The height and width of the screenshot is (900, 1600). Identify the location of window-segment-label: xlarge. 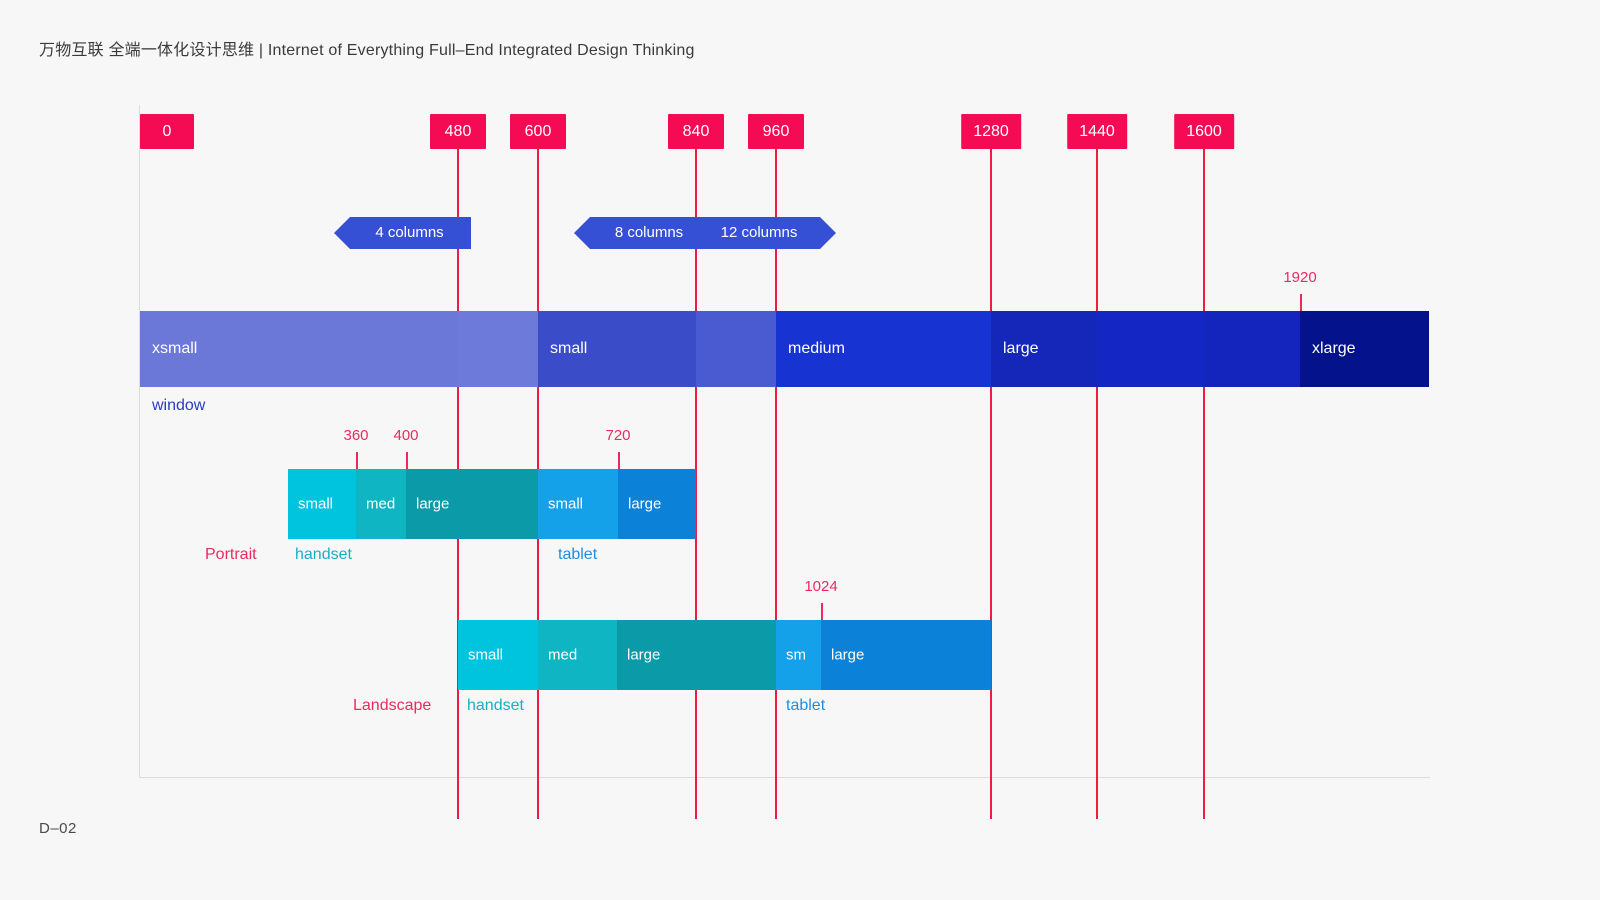
(1334, 348).